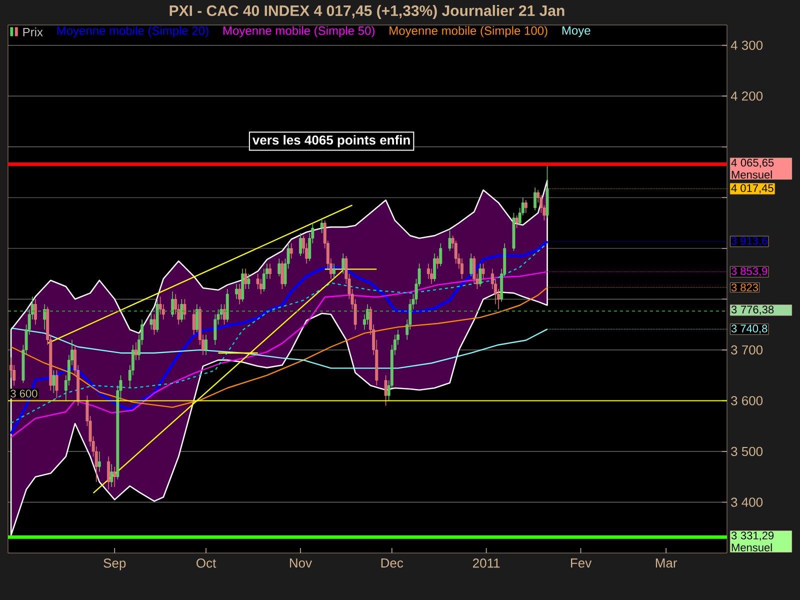 The width and height of the screenshot is (800, 600). Describe the element at coordinates (747, 502) in the screenshot. I see `y-tick-label: 3 400` at that location.